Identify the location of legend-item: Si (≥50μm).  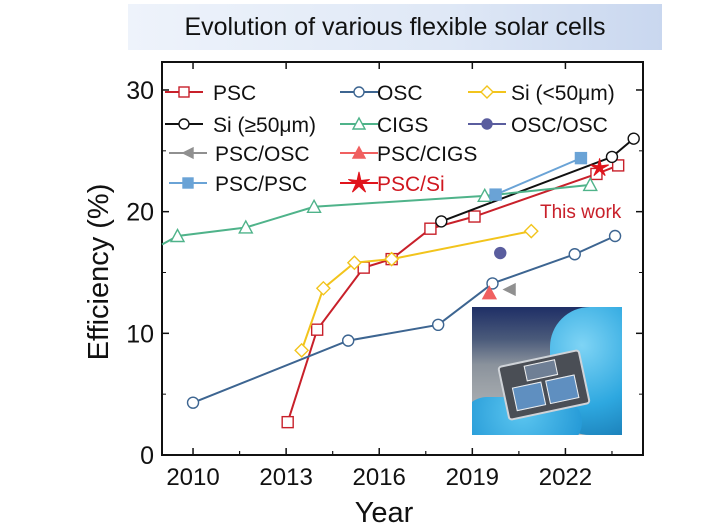
(240, 125).